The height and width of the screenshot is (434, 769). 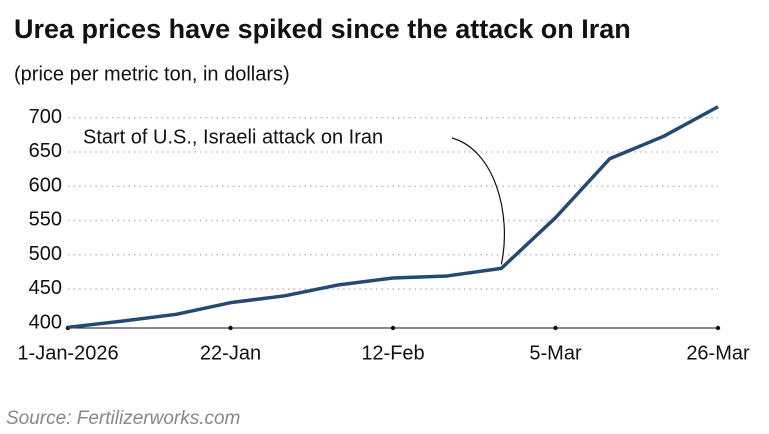 What do you see at coordinates (555, 353) in the screenshot?
I see `x-tick-label: 5-Mar` at bounding box center [555, 353].